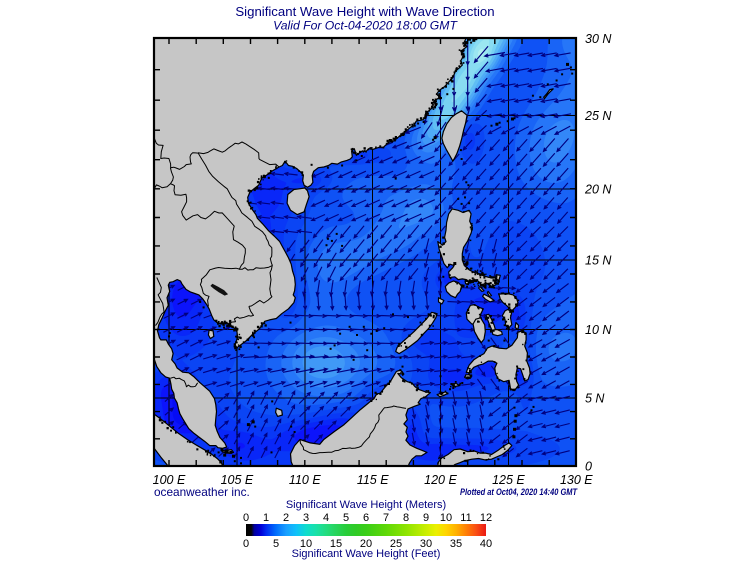 The width and height of the screenshot is (755, 565). I want to click on svg-text: 30 N, so click(598, 39).